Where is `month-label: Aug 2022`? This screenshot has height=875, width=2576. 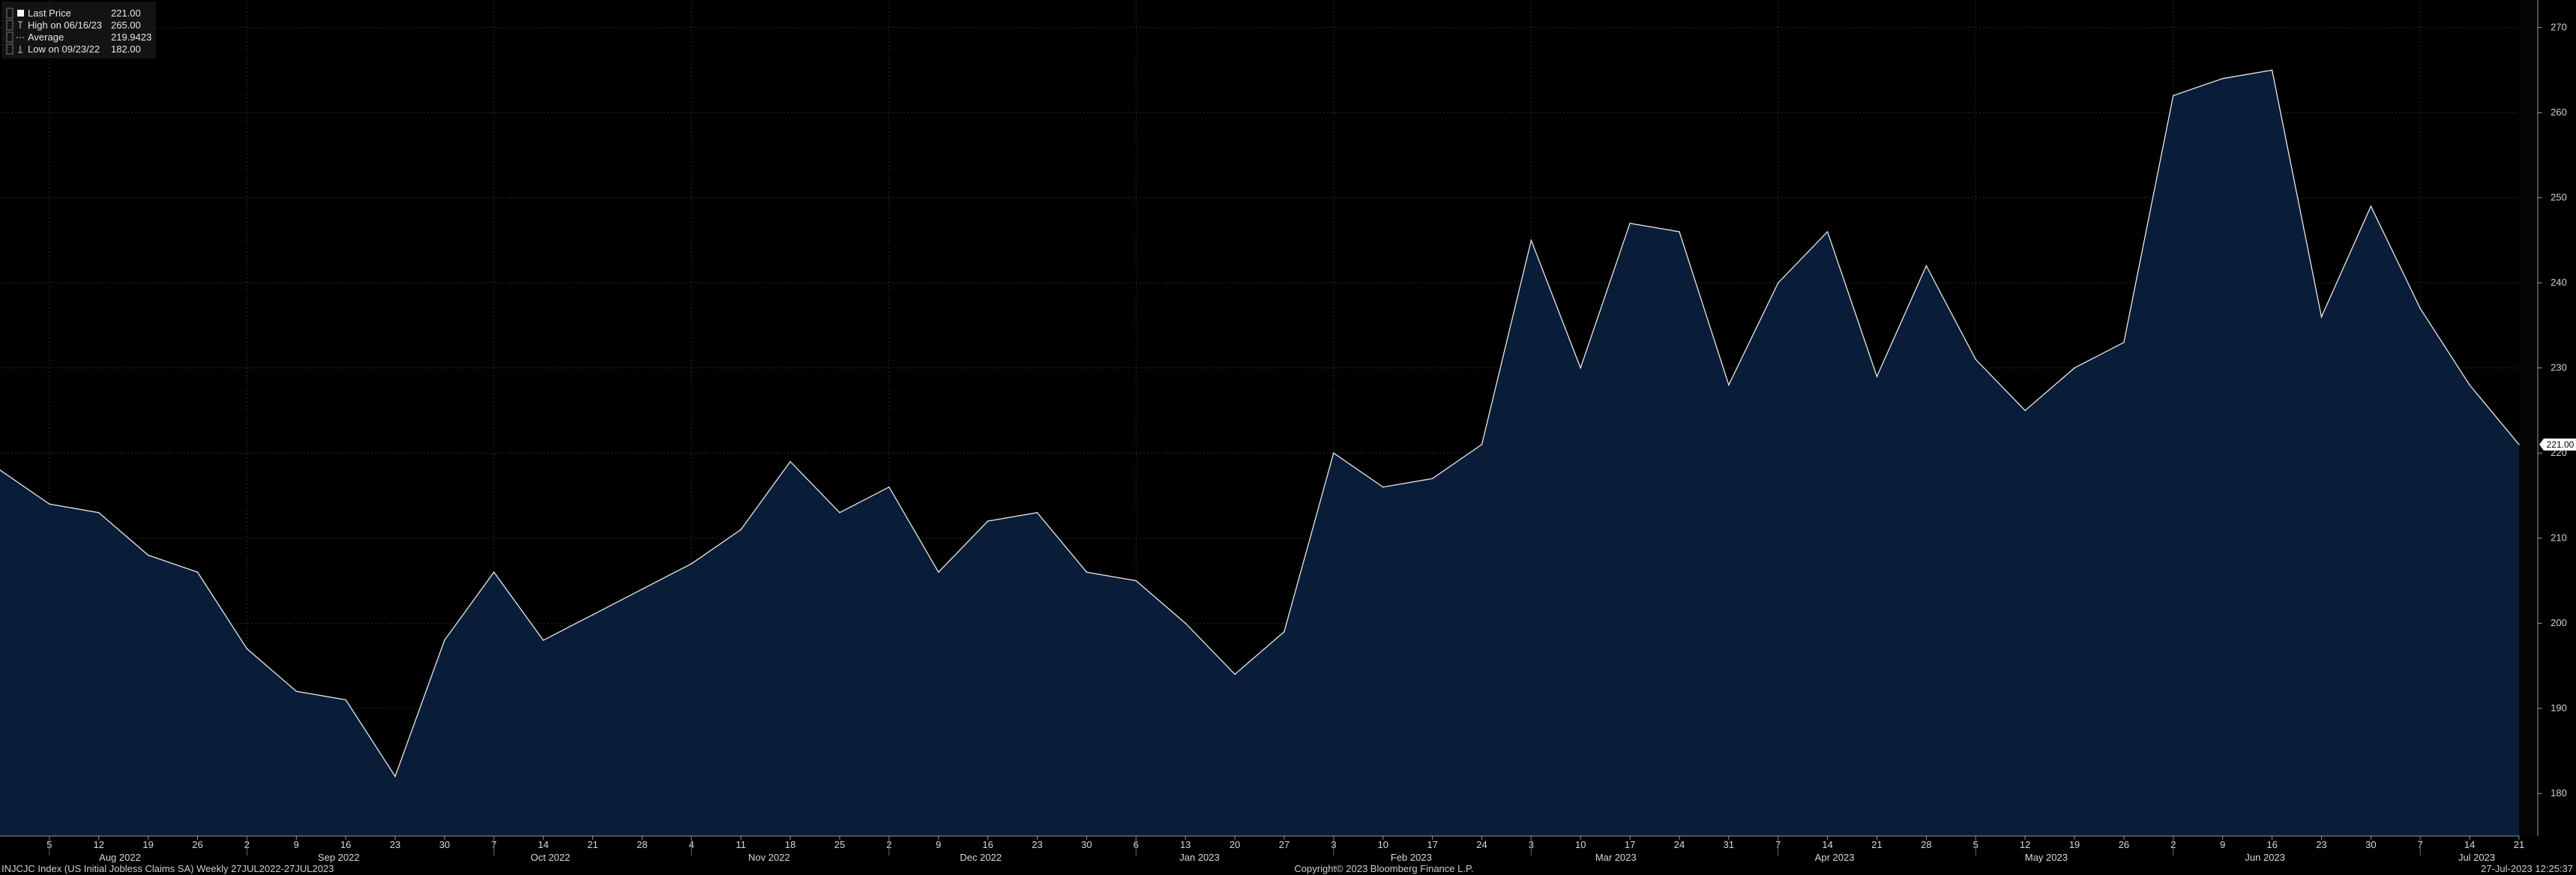 month-label: Aug 2022 is located at coordinates (120, 857).